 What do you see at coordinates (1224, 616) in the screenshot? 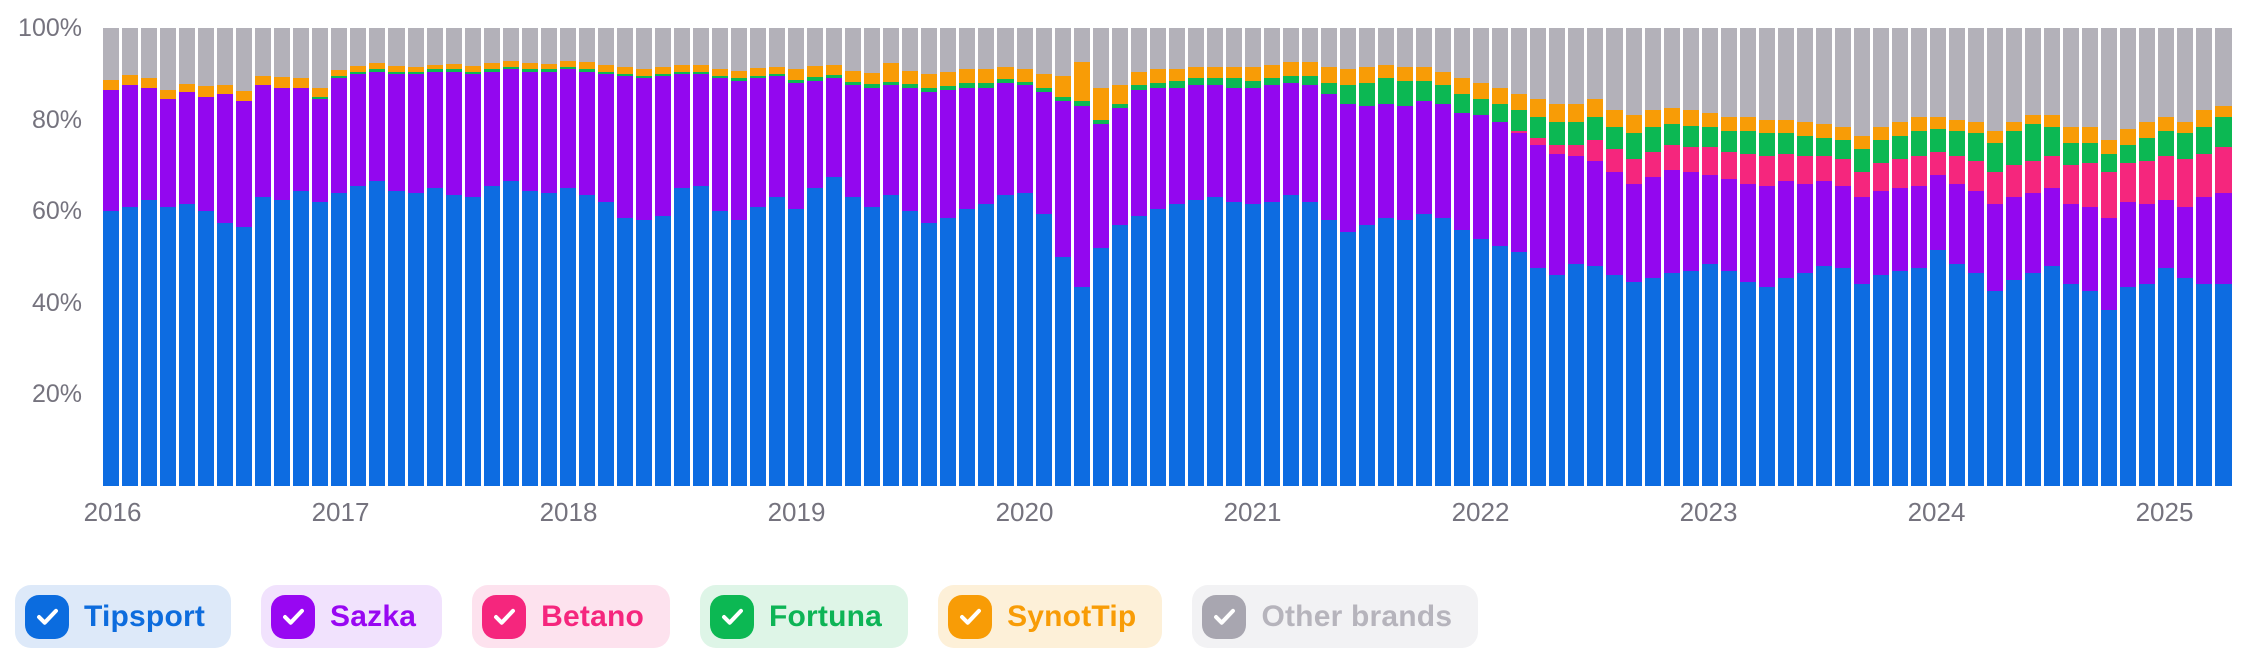
I see `legend-checkbox-other` at bounding box center [1224, 616].